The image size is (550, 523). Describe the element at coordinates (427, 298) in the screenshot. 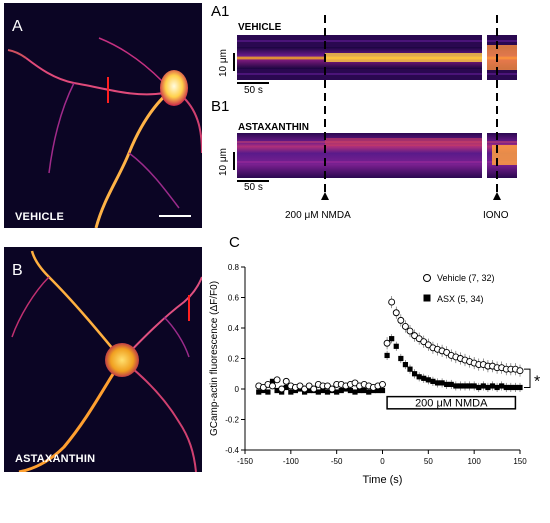

I see `legend-asx-marker` at that location.